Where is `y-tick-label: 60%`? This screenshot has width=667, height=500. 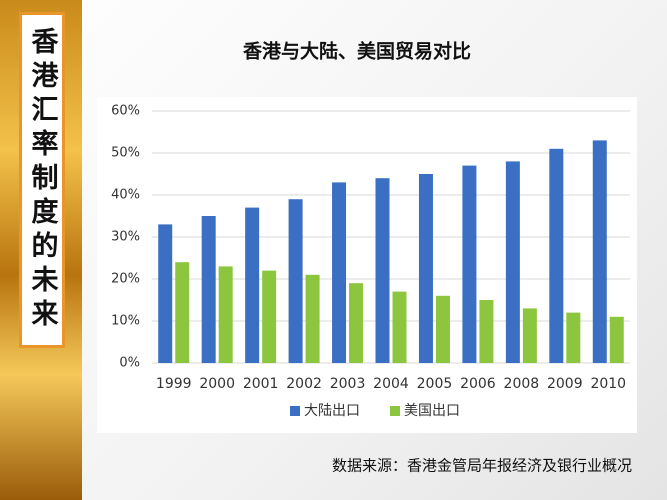 y-tick-label: 60% is located at coordinates (125, 111).